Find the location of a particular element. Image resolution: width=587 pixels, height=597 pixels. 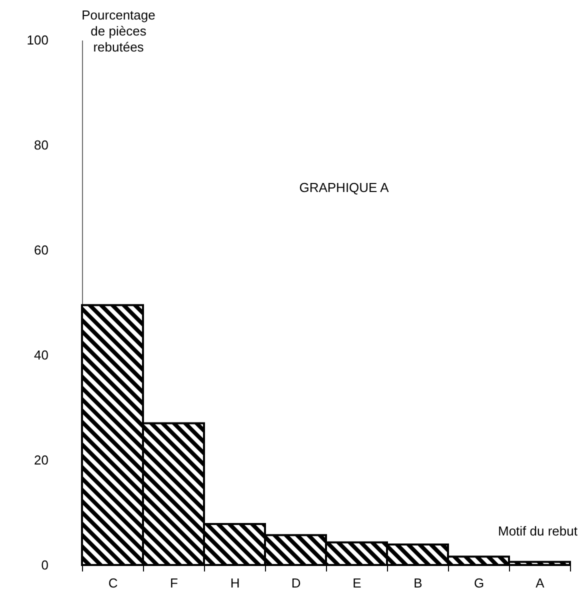

y-axis-title: Pourcentage de pièces rebutées is located at coordinates (119, 31).